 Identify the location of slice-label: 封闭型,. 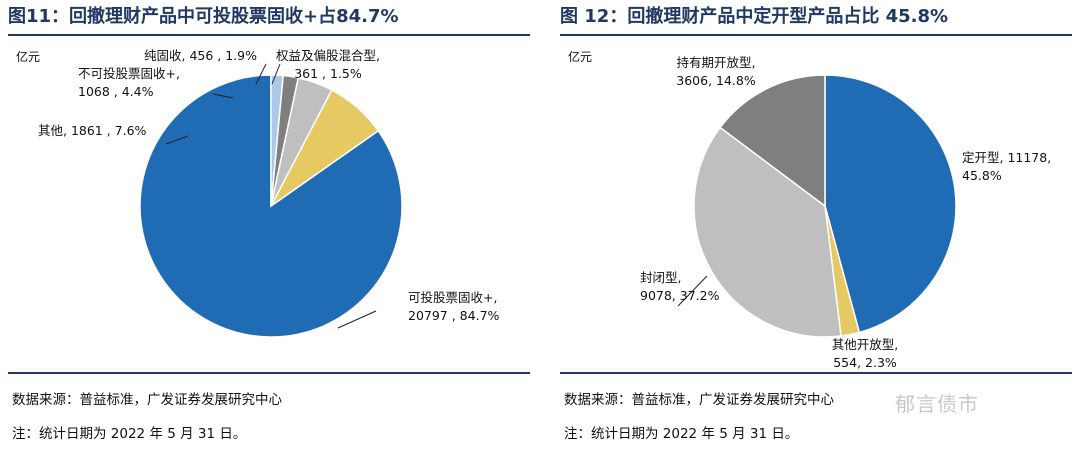
(660, 277).